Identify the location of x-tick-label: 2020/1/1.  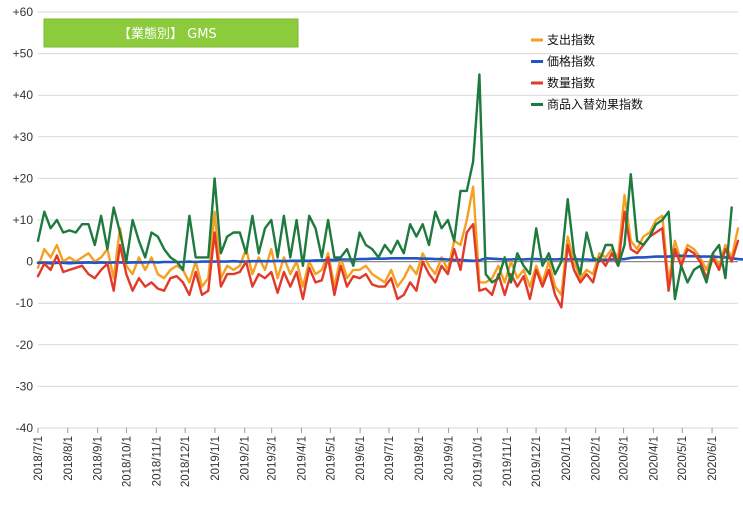
(567, 458).